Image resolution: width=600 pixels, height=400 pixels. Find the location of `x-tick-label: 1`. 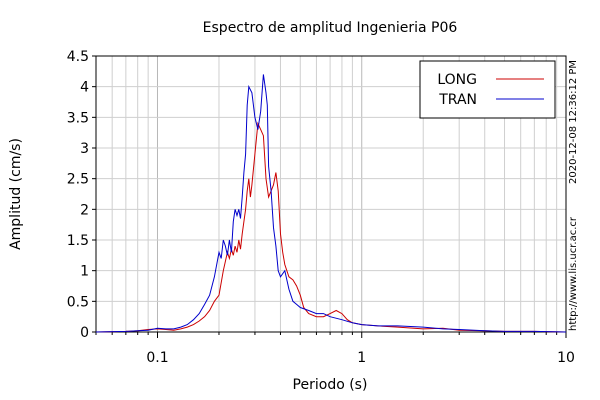

x-tick-label: 1 is located at coordinates (361, 358).